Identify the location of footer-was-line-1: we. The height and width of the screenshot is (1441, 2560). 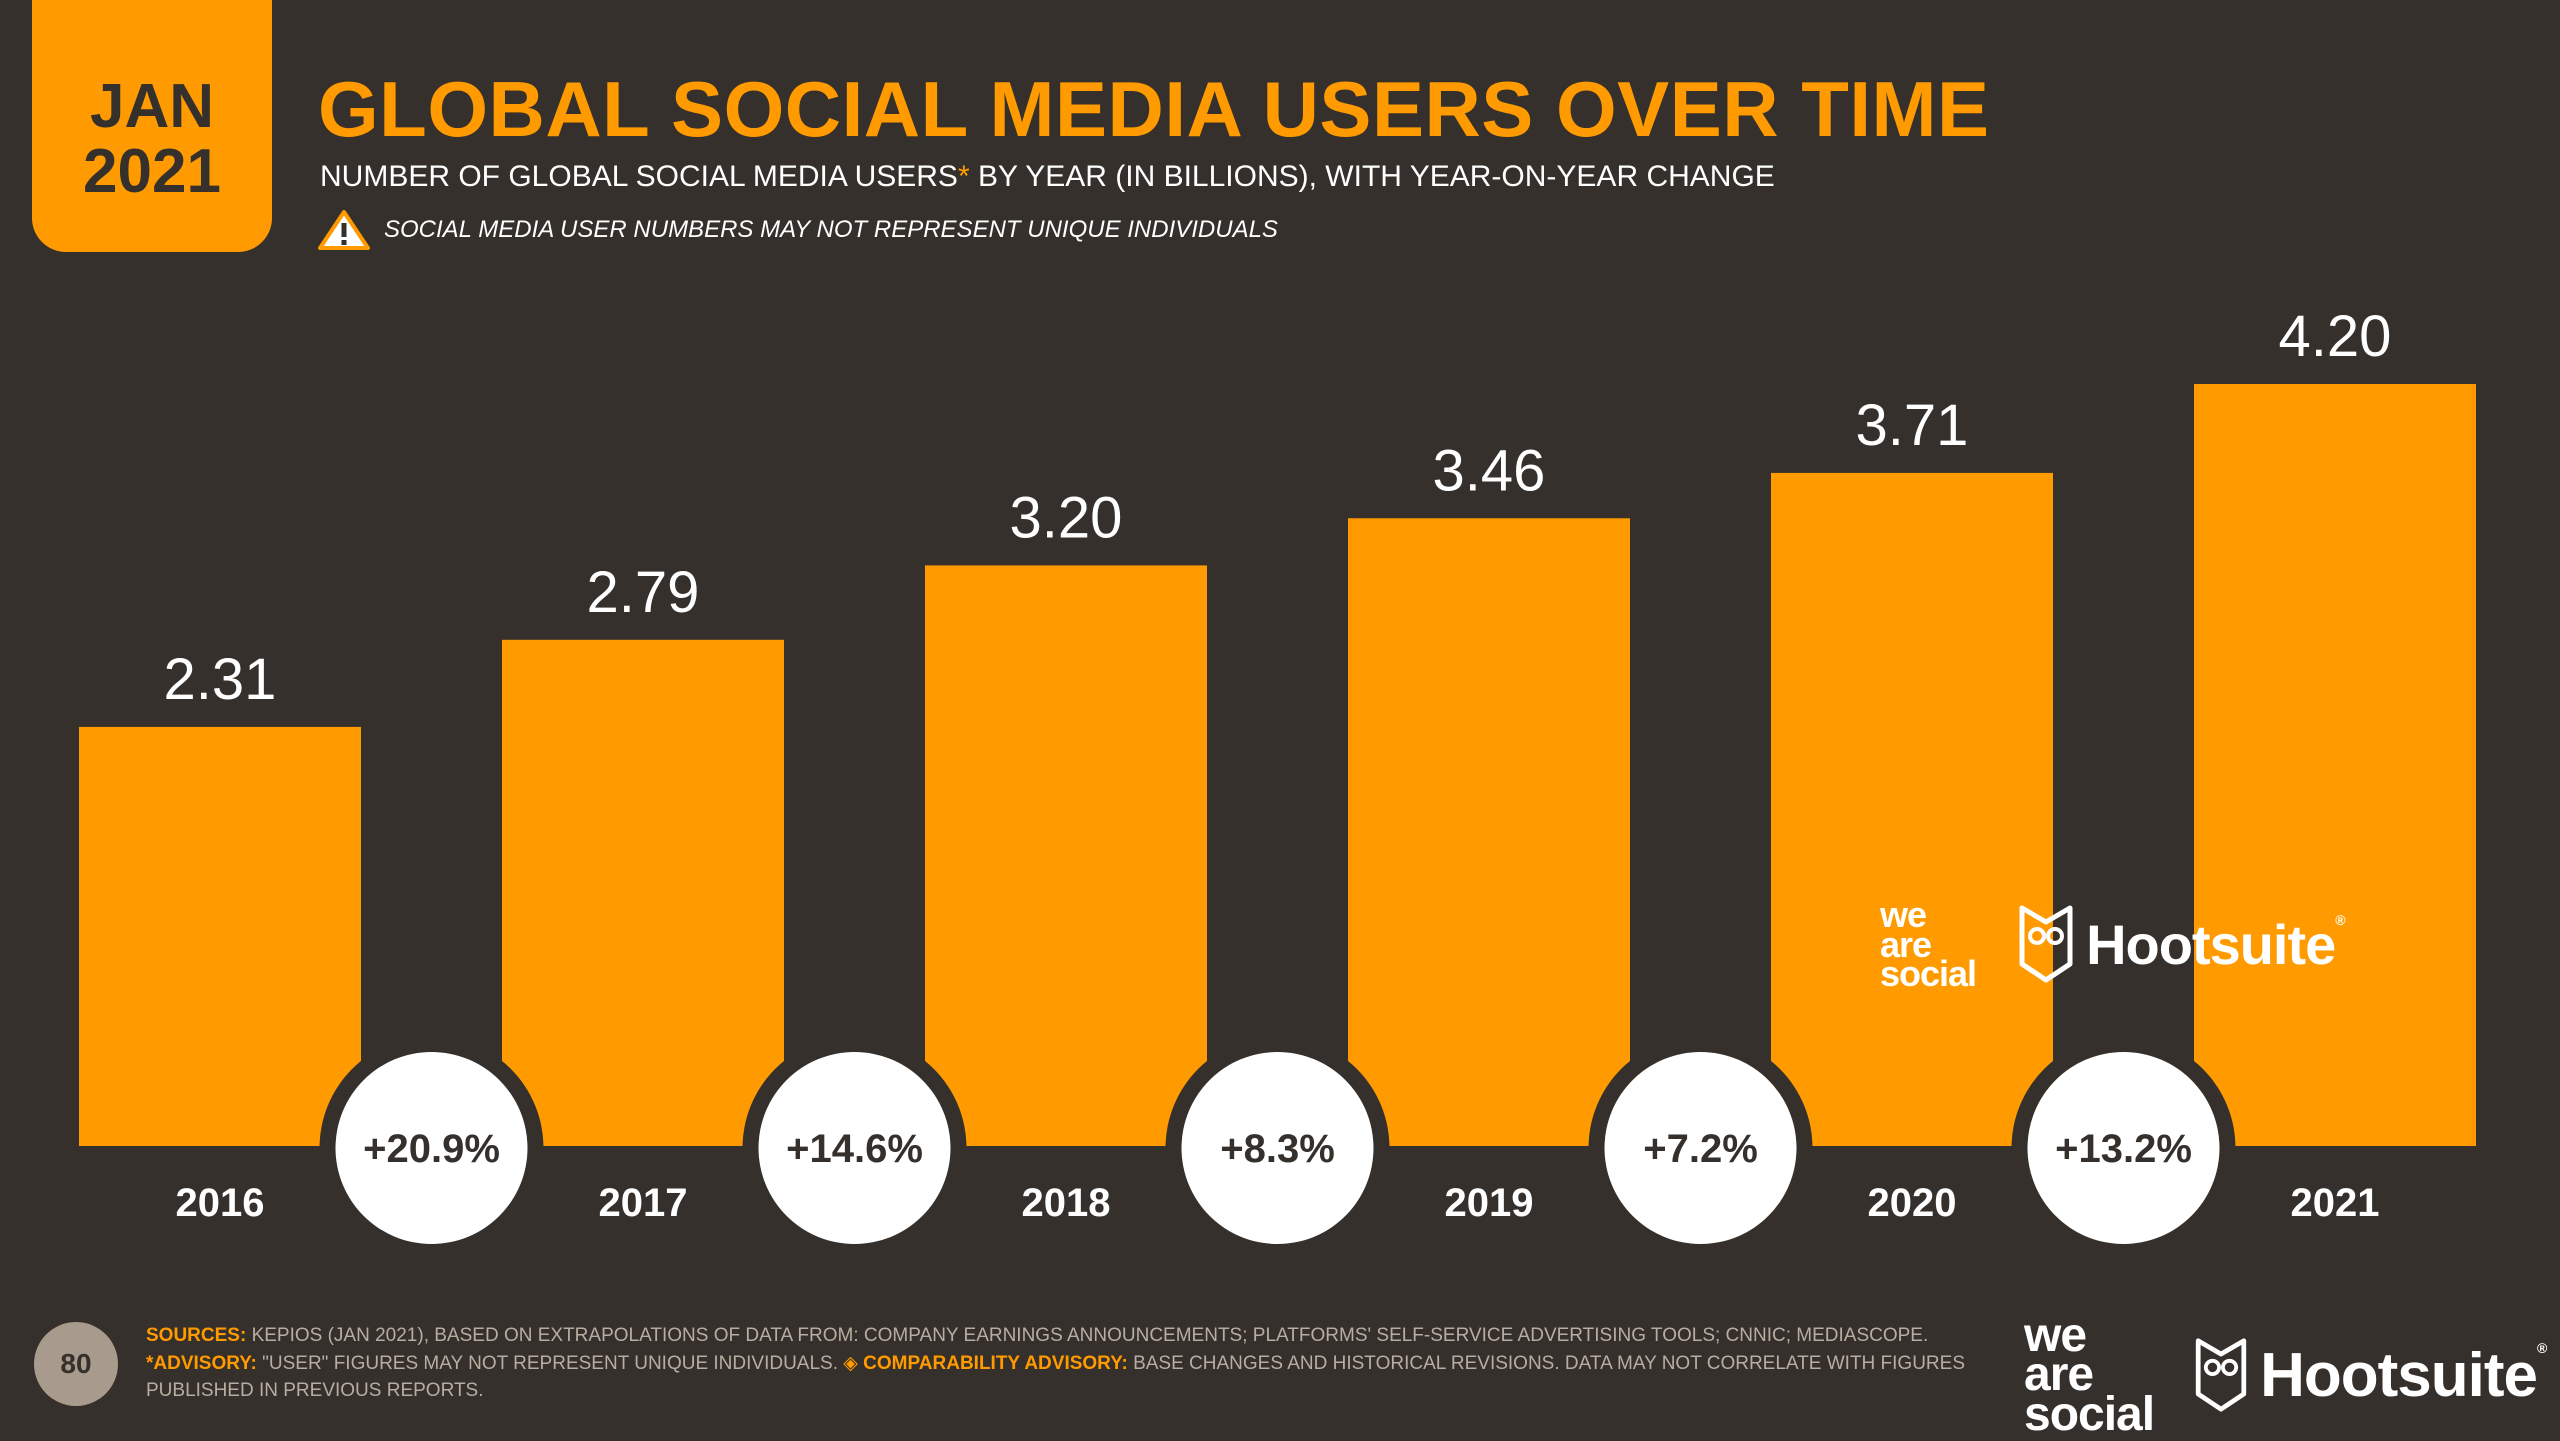
(2055, 1335).